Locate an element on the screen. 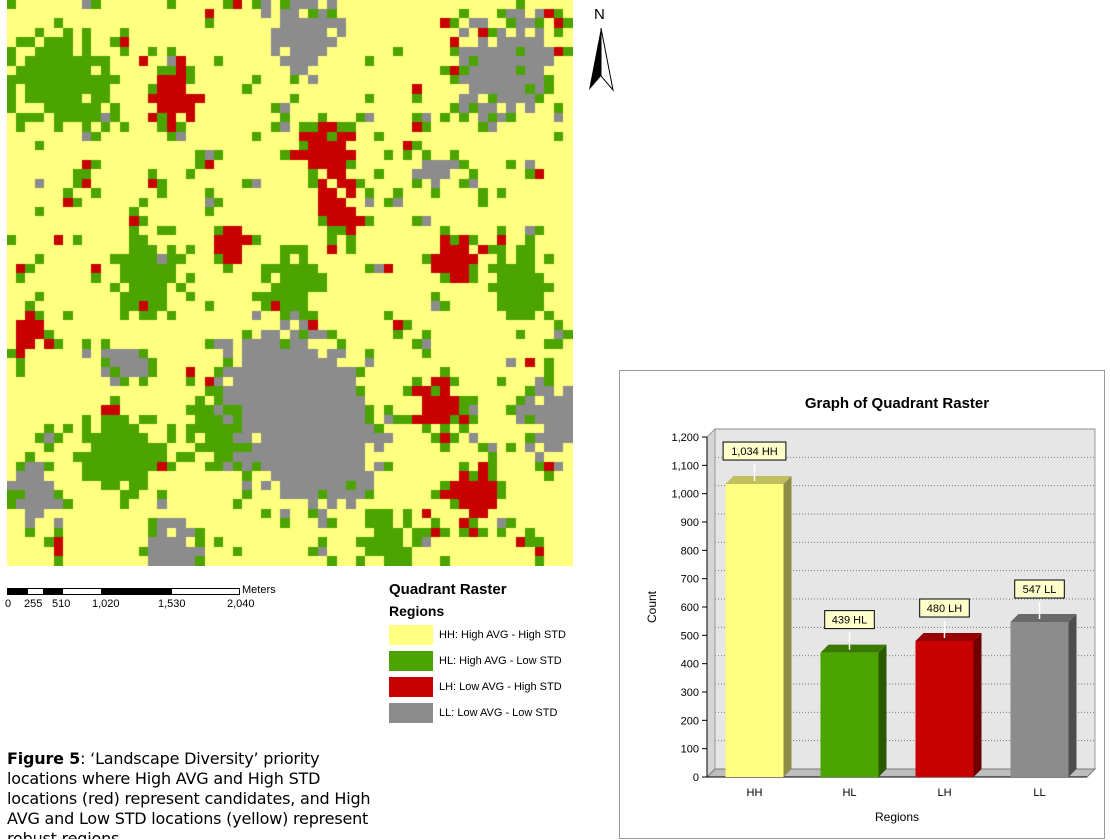 Image resolution: width=1110 pixels, height=840 pixels. scale-tick-label: 1,020 is located at coordinates (106, 604).